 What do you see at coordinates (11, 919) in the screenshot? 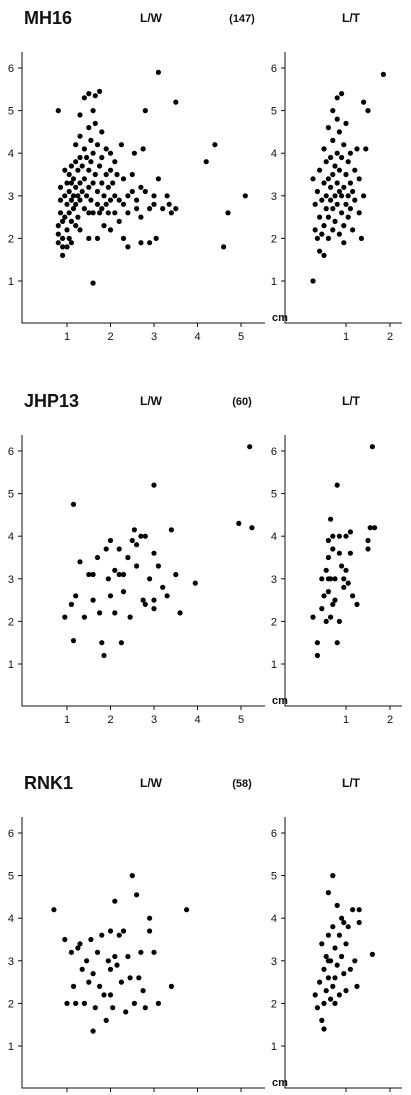
I see `y-tick-label-rnk1-lw: 4` at bounding box center [11, 919].